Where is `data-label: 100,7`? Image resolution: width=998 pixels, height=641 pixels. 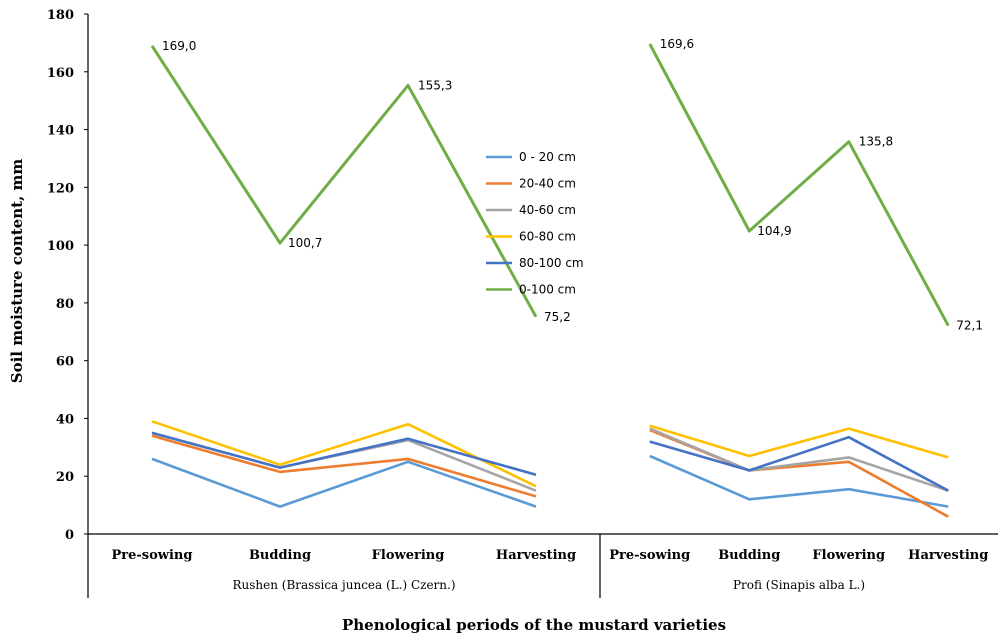
data-label: 100,7 is located at coordinates (305, 243).